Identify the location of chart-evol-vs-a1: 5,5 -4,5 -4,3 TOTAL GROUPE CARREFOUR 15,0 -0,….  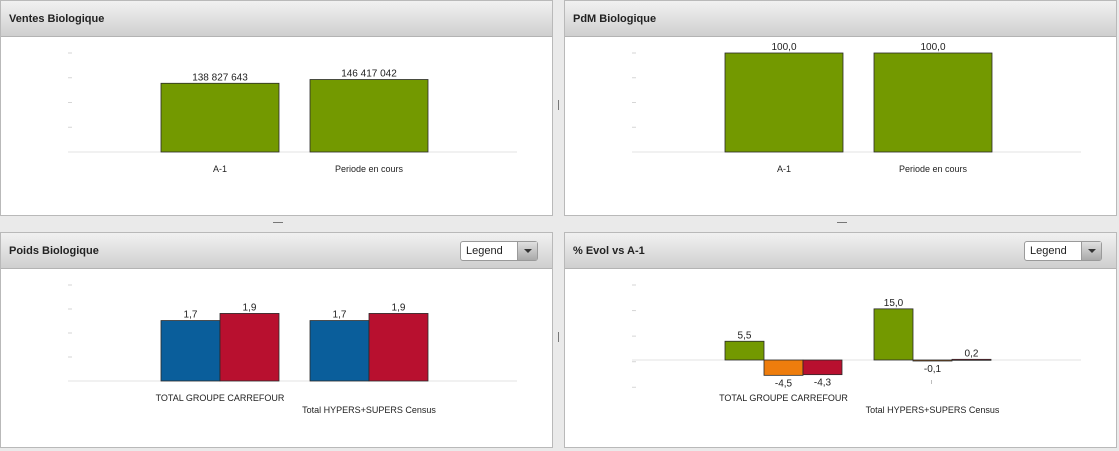
(856, 349).